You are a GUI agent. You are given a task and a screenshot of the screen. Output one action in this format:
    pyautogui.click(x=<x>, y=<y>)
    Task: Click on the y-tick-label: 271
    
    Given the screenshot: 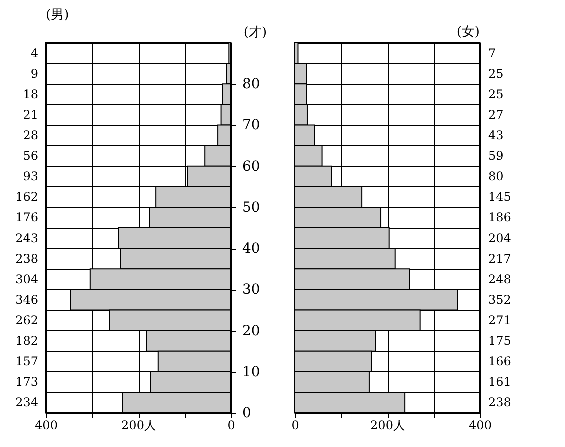 What is the action you would take?
    pyautogui.click(x=500, y=321)
    